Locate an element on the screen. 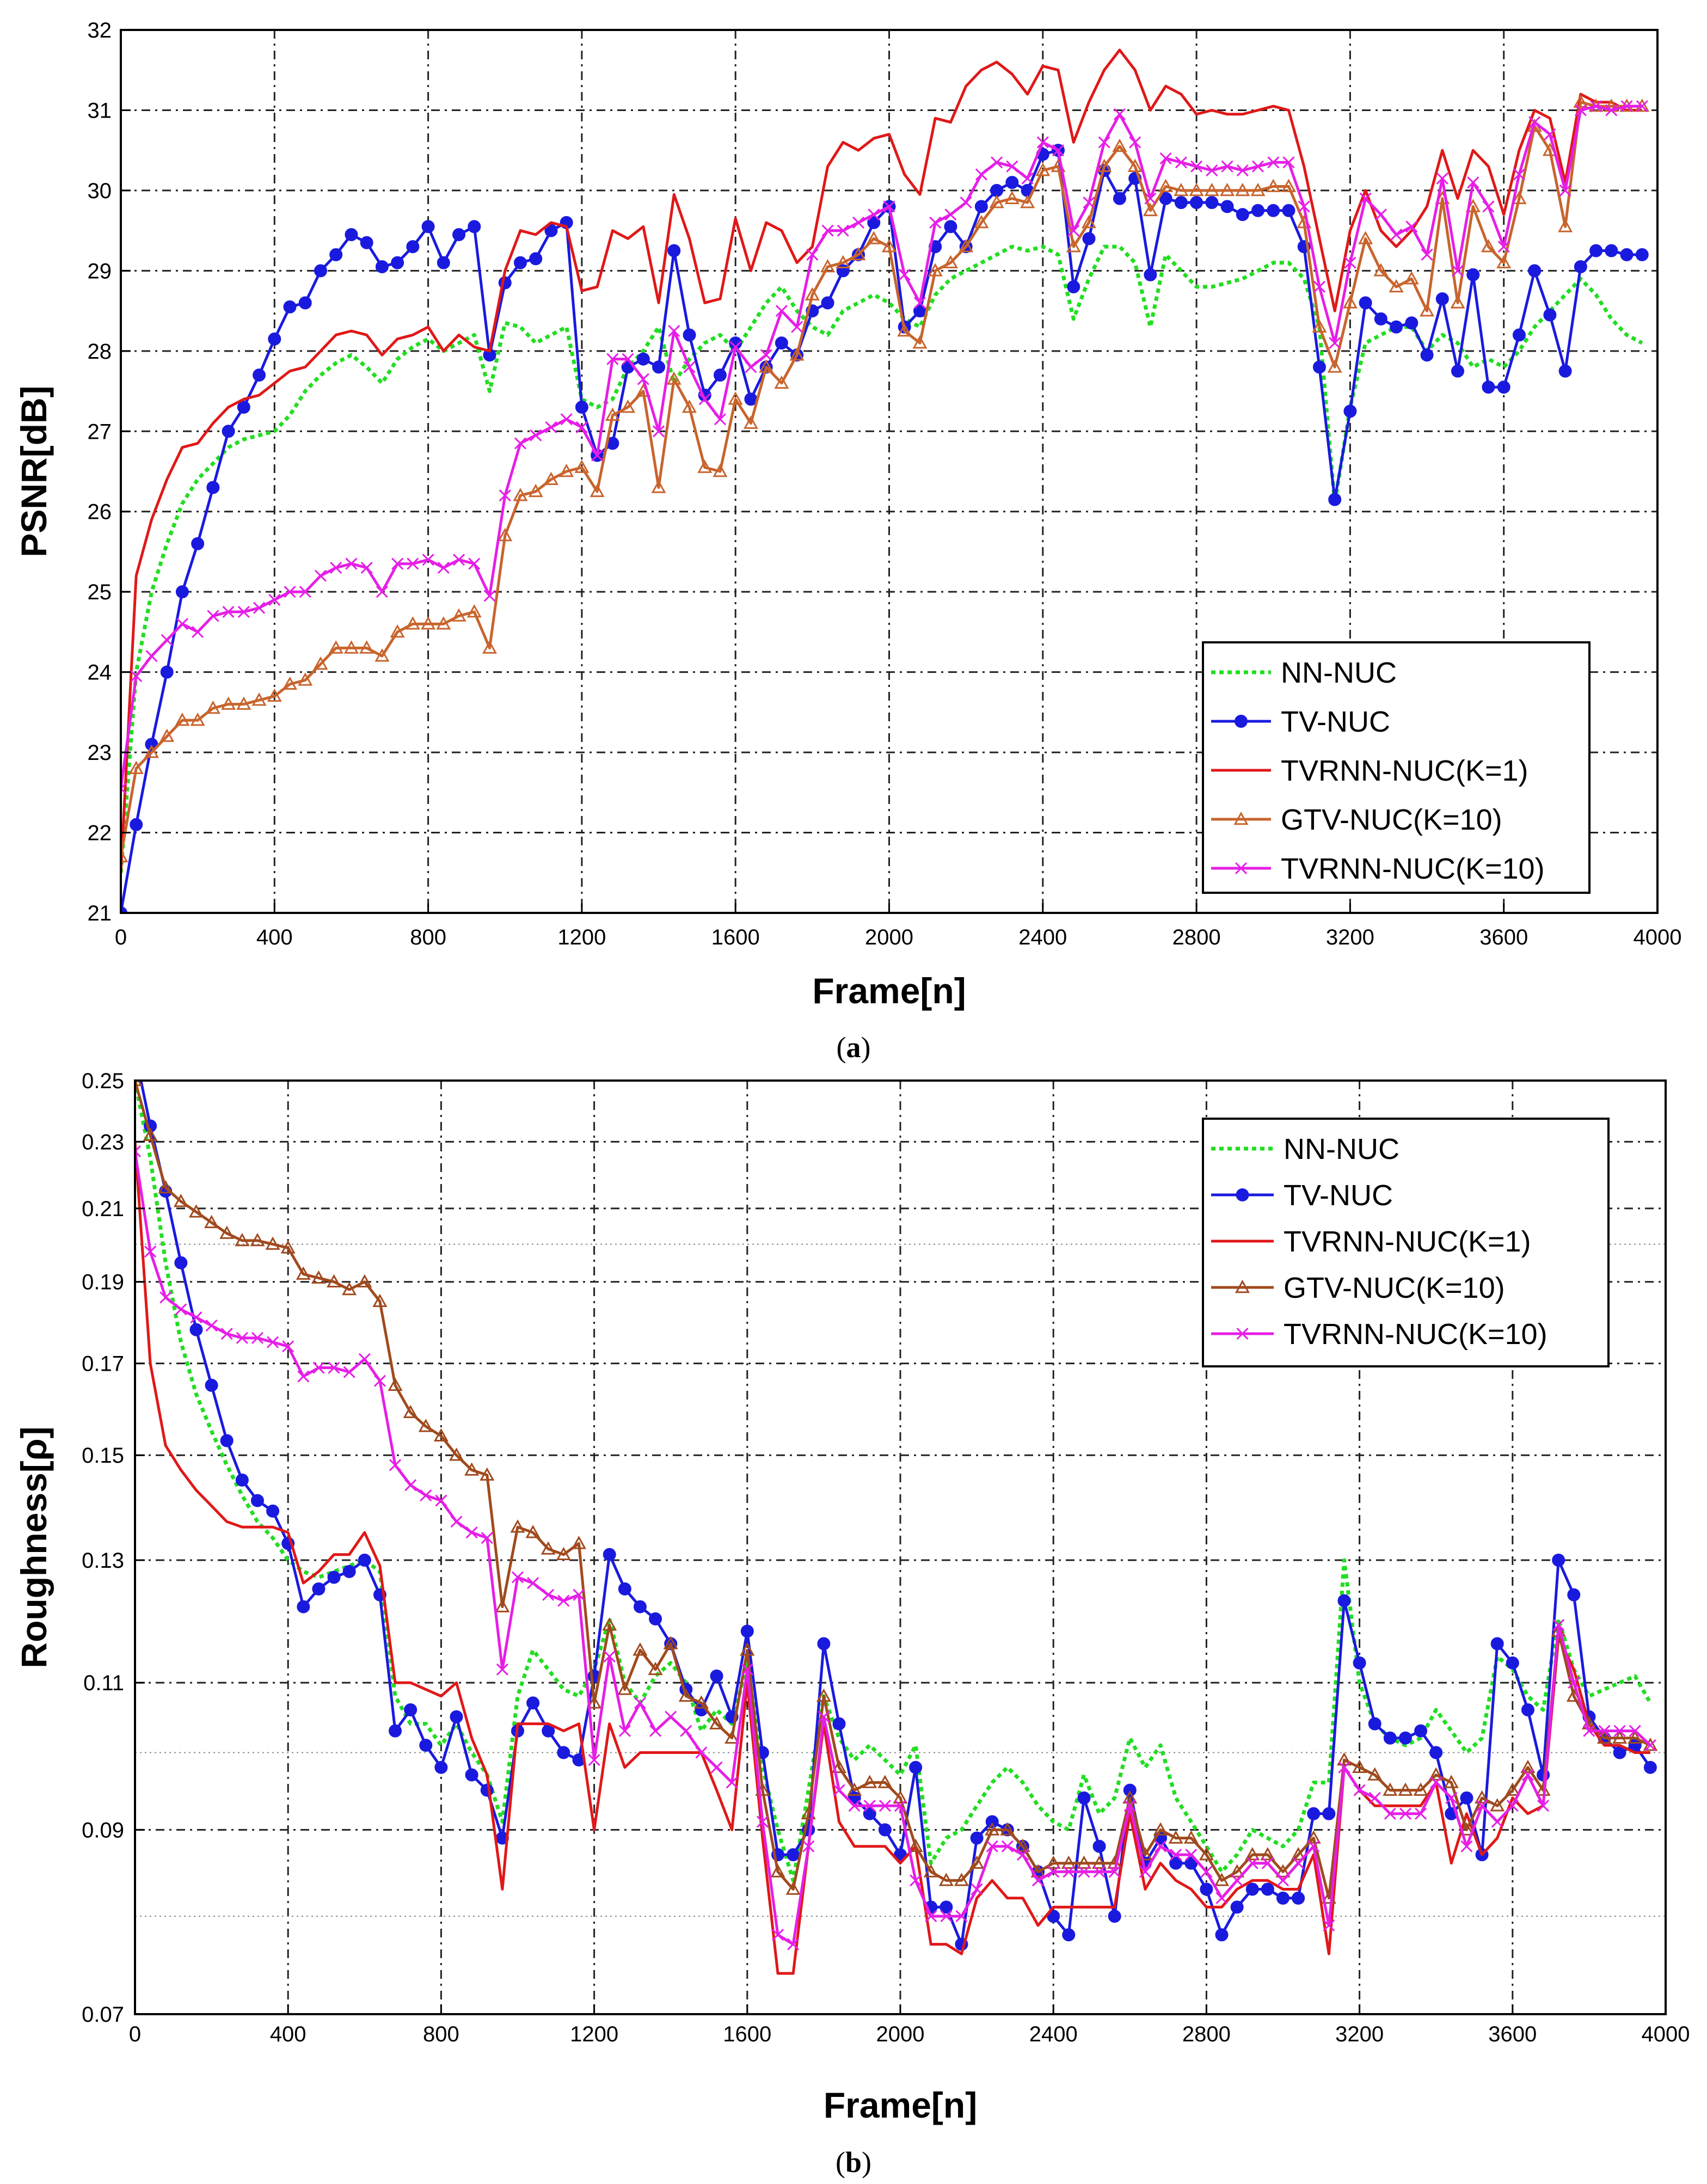 This screenshot has height=2184, width=1707. x-tick-label: 3600 is located at coordinates (1513, 2034).